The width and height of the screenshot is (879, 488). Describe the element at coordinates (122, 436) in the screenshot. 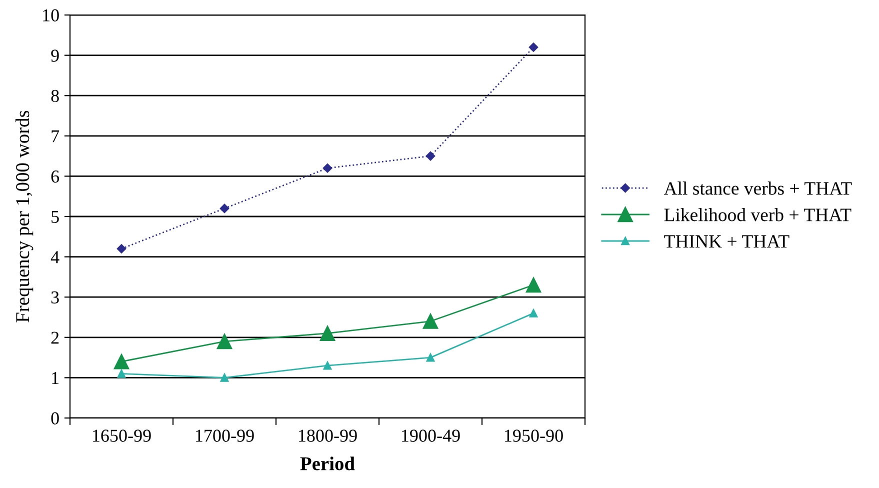

I see `x-tick-label: 1650-99` at that location.